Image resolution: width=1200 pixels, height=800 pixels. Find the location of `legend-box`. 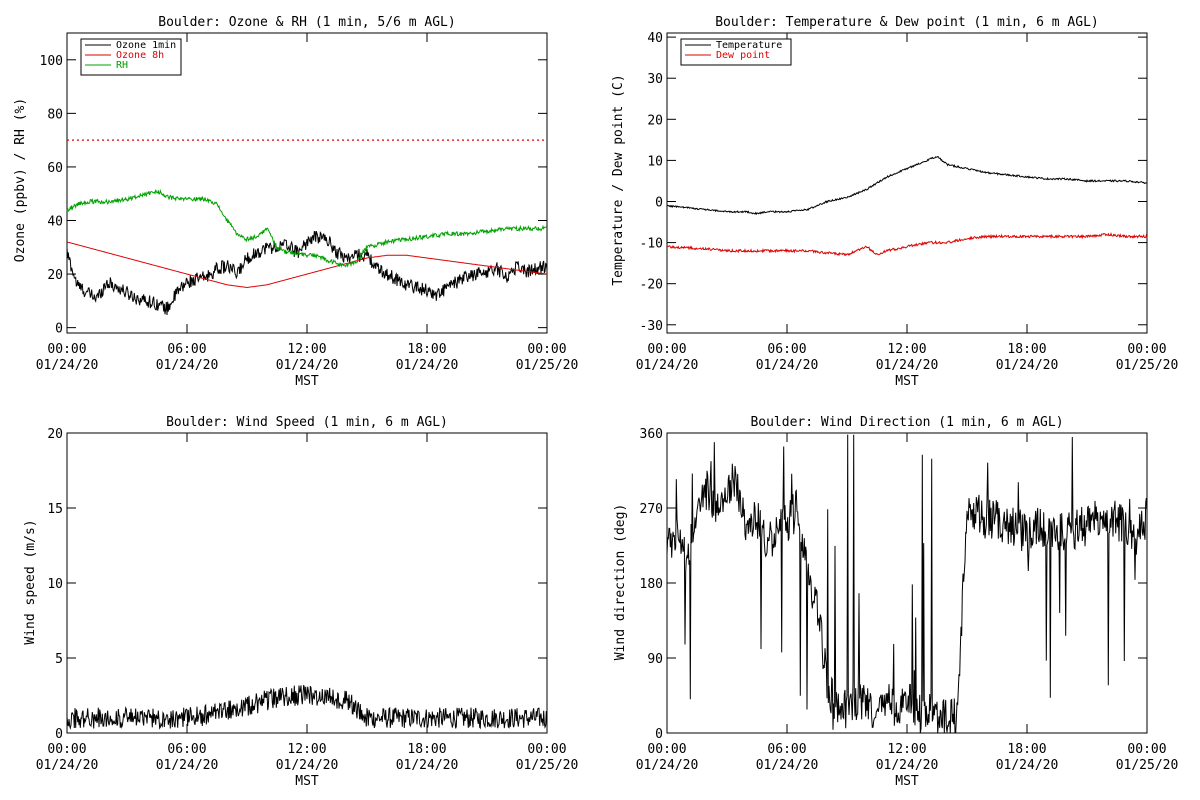

legend-box is located at coordinates (736, 52).